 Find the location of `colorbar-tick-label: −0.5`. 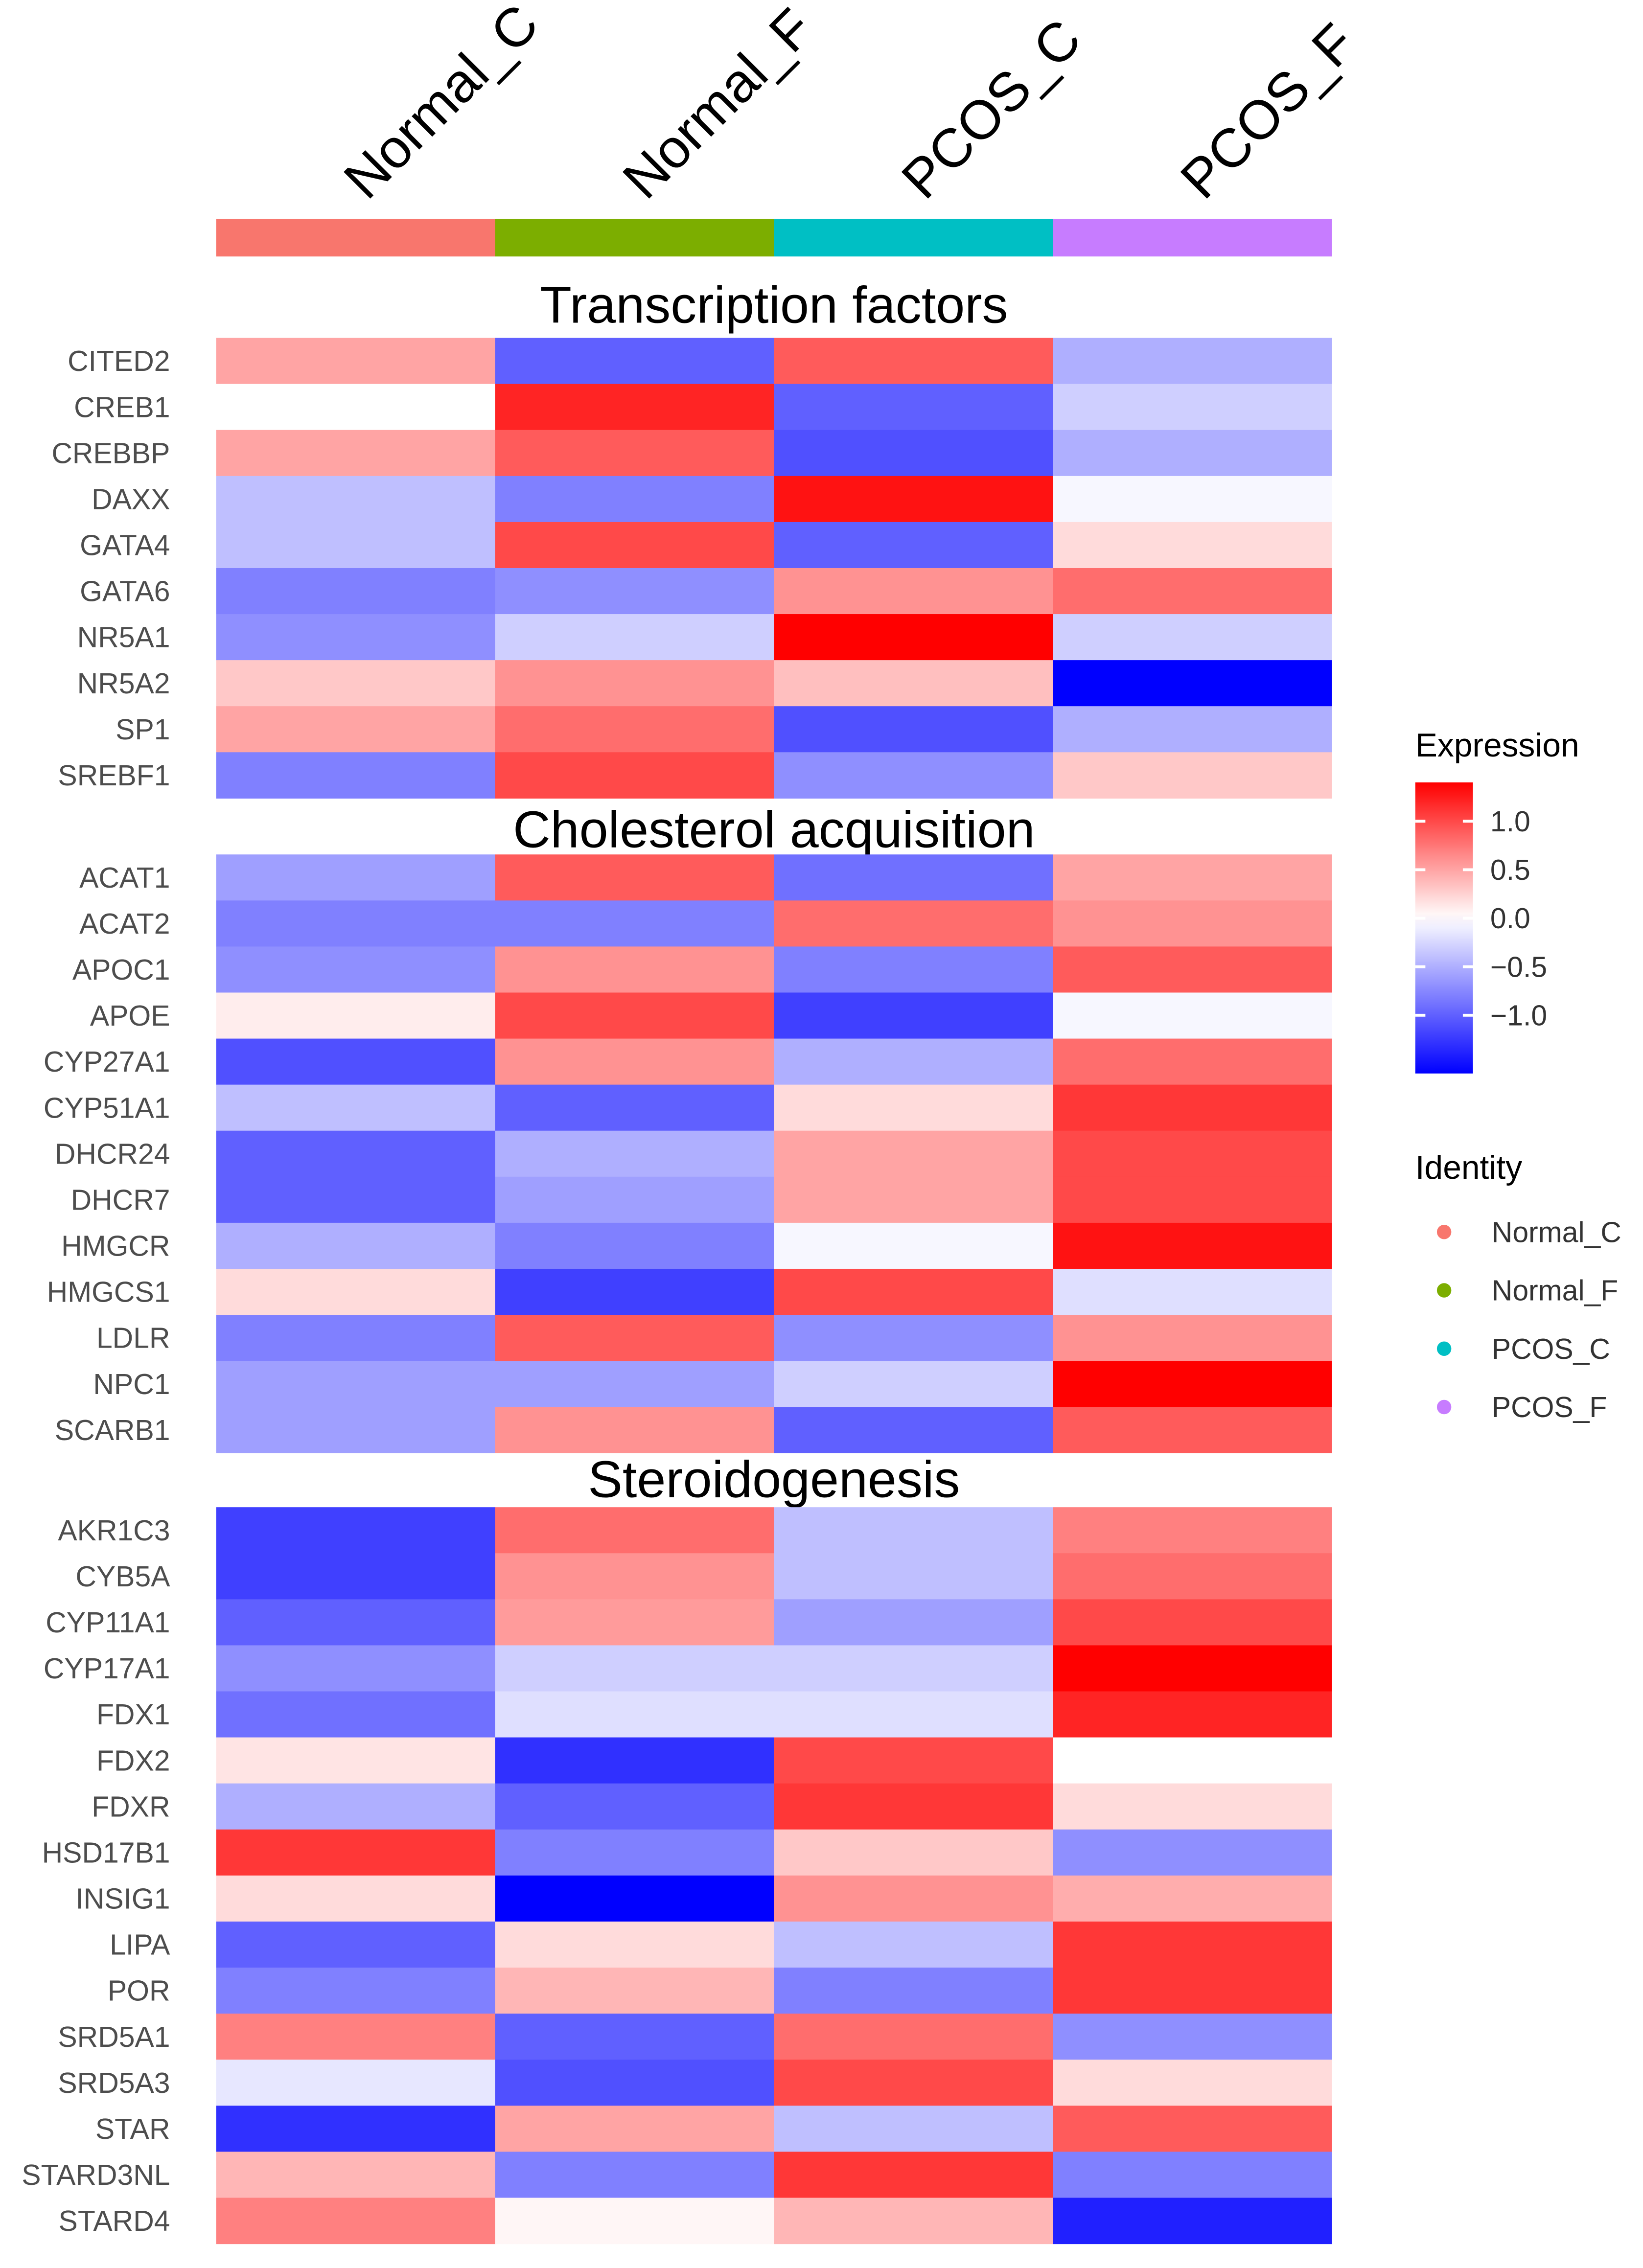

colorbar-tick-label: −0.5 is located at coordinates (1519, 967).